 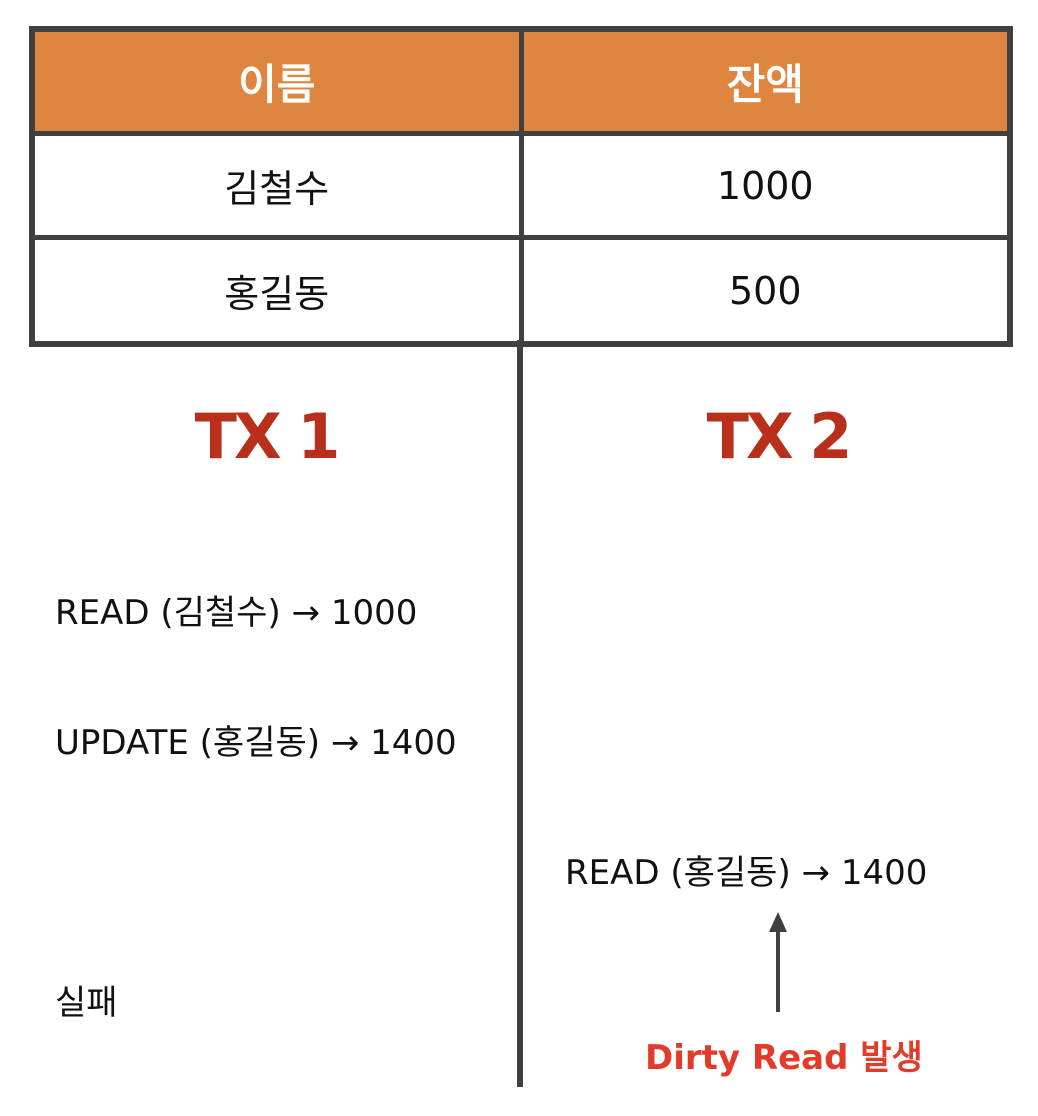 I want to click on table-header-name: 이름, so click(x=277, y=81).